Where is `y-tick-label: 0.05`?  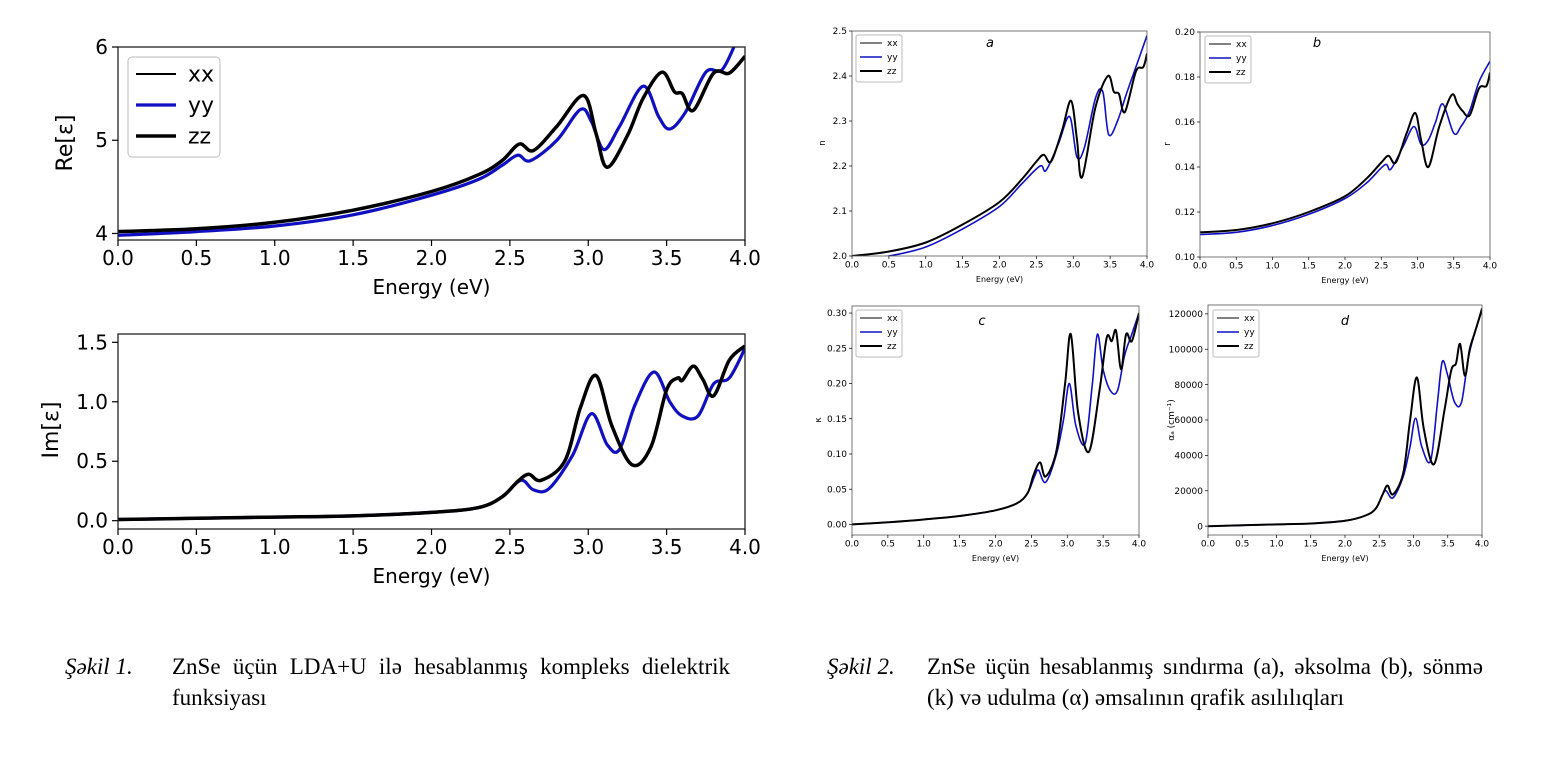
y-tick-label: 0.05 is located at coordinates (837, 490).